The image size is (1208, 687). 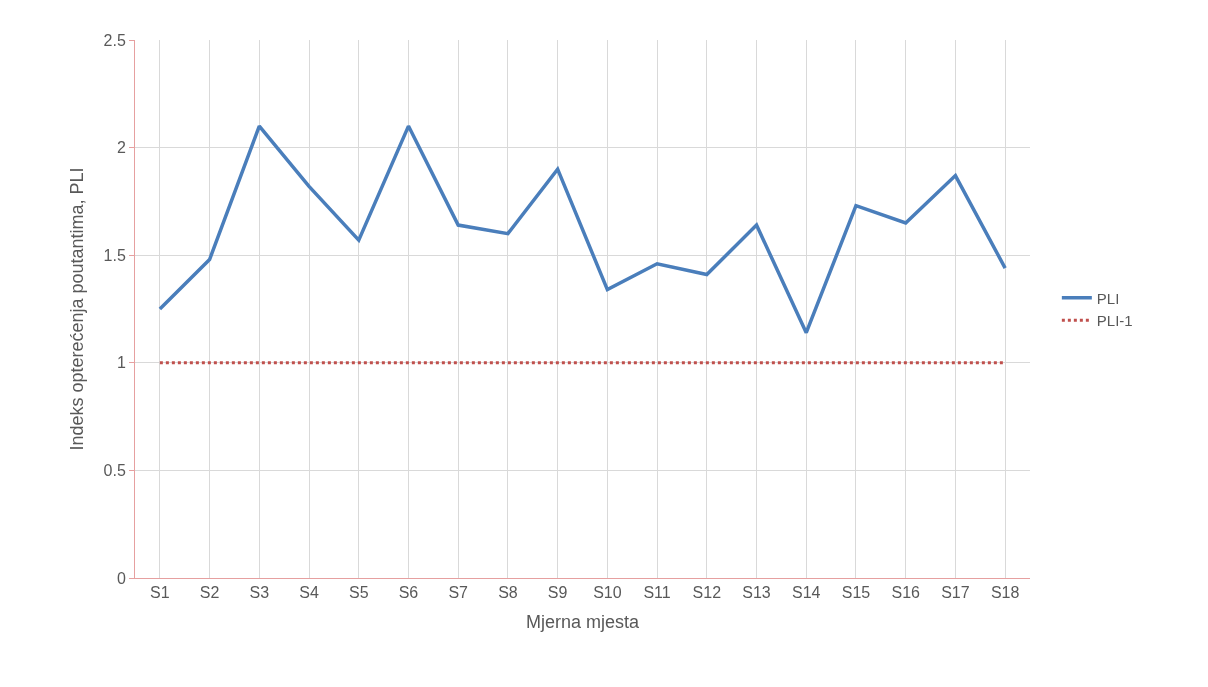 What do you see at coordinates (209, 593) in the screenshot?
I see `x-tick-label: S2` at bounding box center [209, 593].